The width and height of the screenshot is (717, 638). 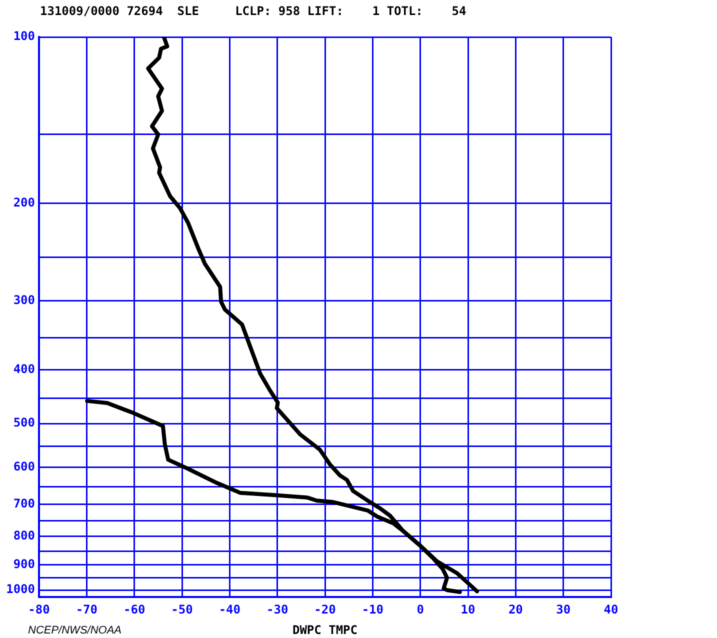 What do you see at coordinates (39, 609) in the screenshot?
I see `x-tick-label: -80` at bounding box center [39, 609].